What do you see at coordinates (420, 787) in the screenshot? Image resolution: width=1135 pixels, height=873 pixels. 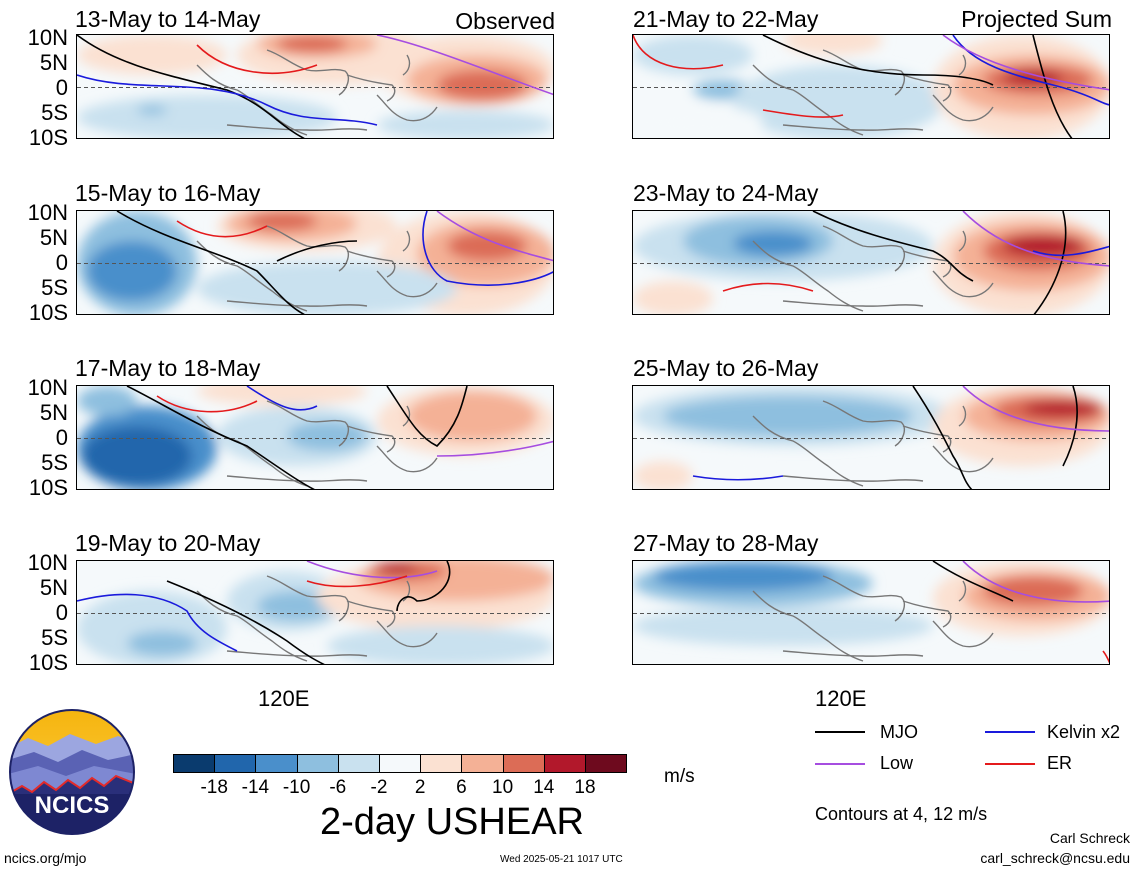 I see `colorbar-tick-label: 2` at bounding box center [420, 787].